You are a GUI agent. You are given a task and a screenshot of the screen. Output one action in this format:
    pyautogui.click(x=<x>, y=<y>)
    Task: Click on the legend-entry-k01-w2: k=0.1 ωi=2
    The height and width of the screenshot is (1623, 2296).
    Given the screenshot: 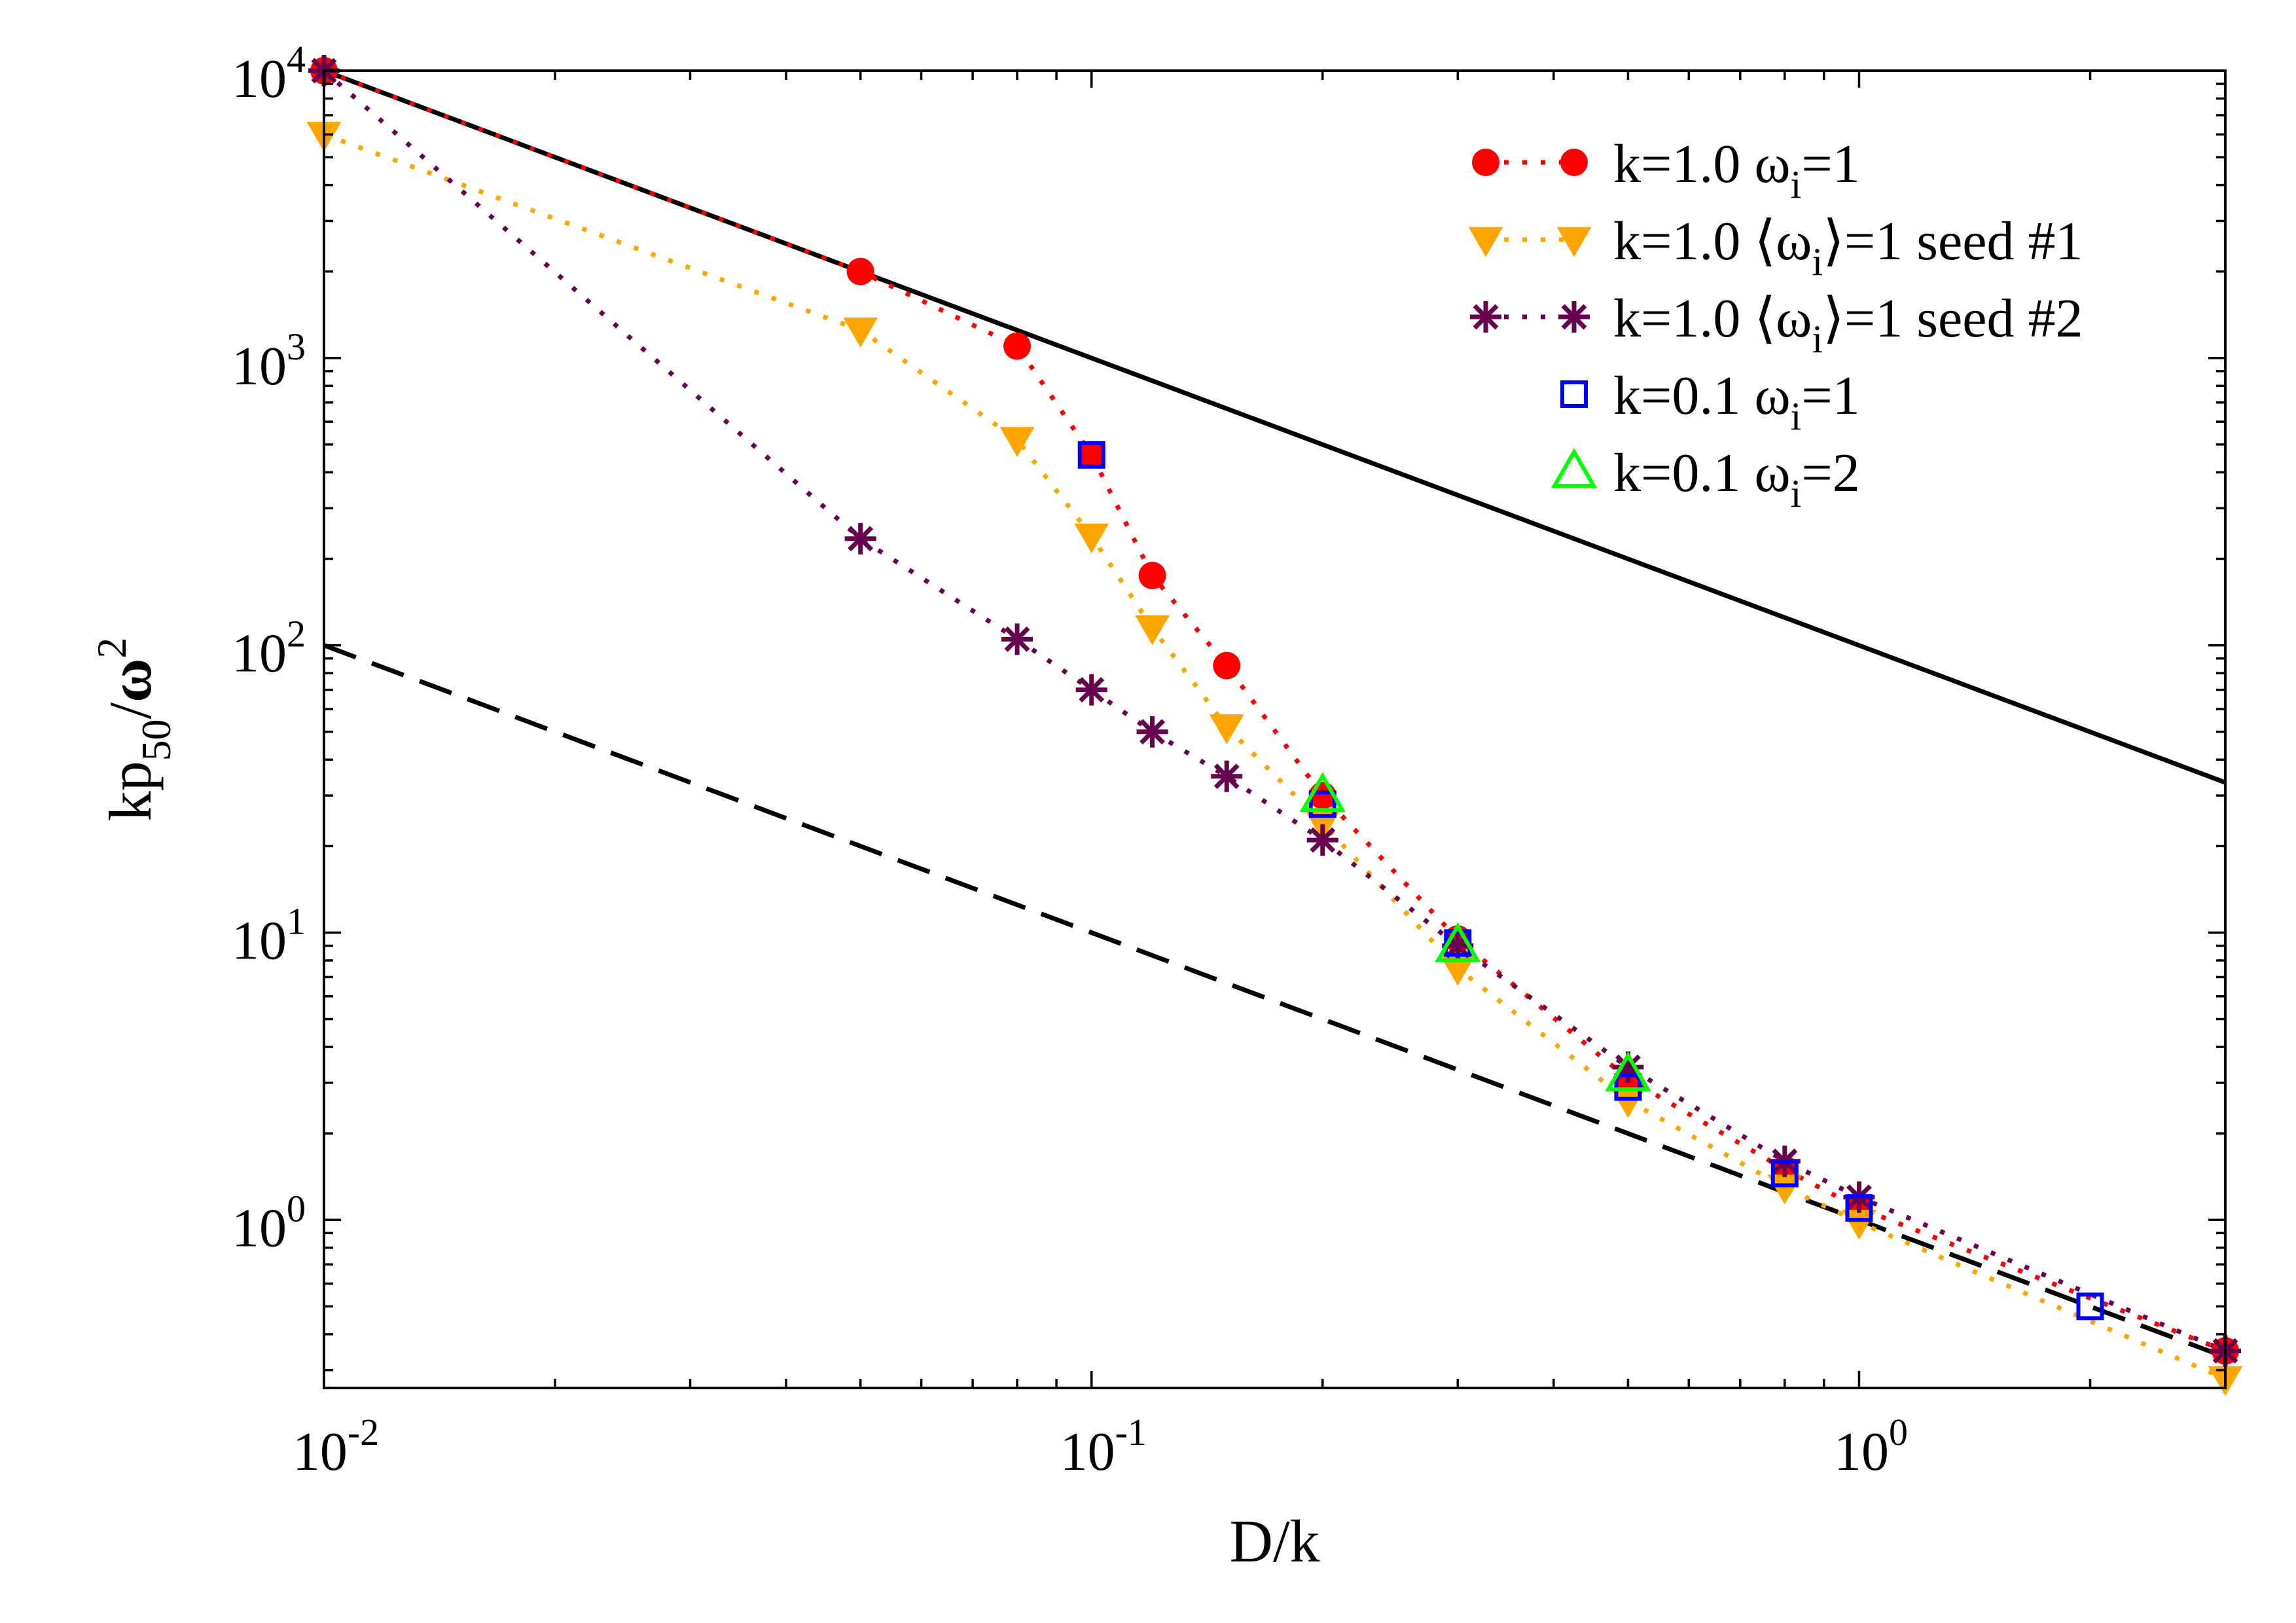 What is the action you would take?
    pyautogui.click(x=1705, y=479)
    